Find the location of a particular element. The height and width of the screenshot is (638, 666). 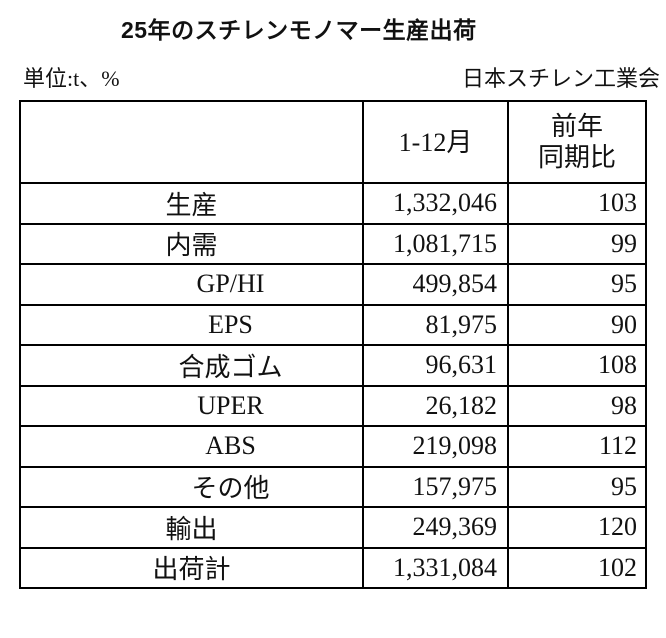

row-value: 1,332,046 is located at coordinates (435, 203).